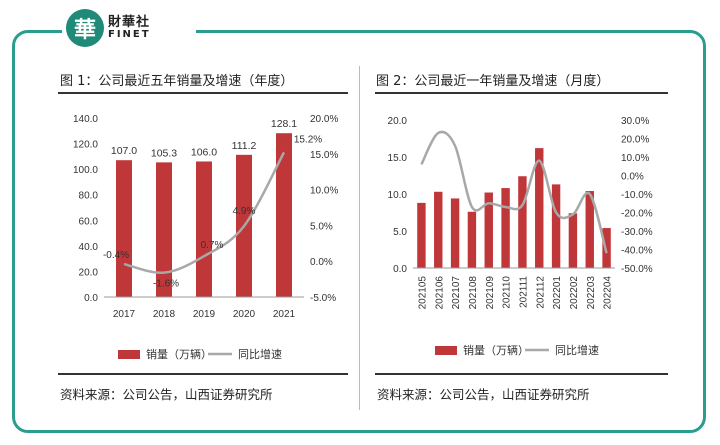 This screenshot has width=720, height=445. I want to click on brand-name-en: FINET, so click(129, 34).